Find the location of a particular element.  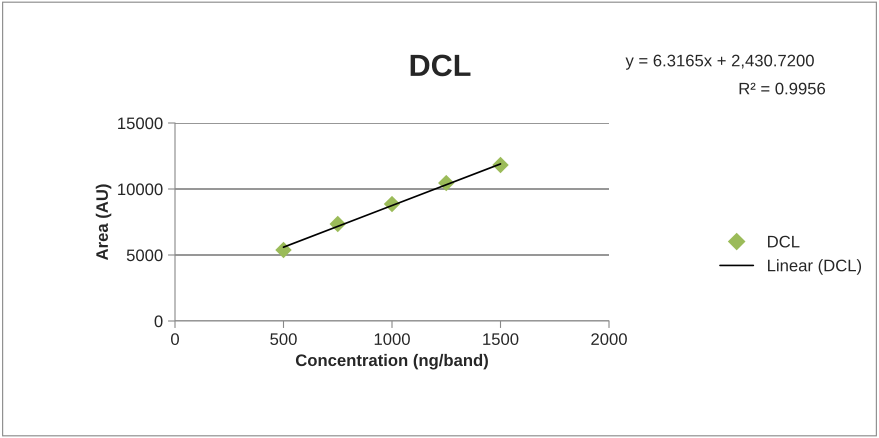

x-tick-label: 1000 is located at coordinates (392, 339).